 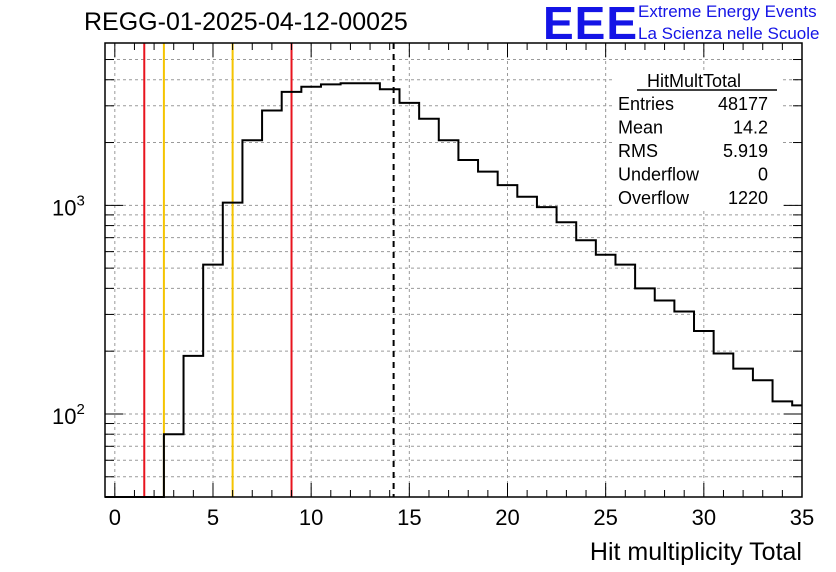 What do you see at coordinates (213, 517) in the screenshot?
I see `x-tick-label: 5` at bounding box center [213, 517].